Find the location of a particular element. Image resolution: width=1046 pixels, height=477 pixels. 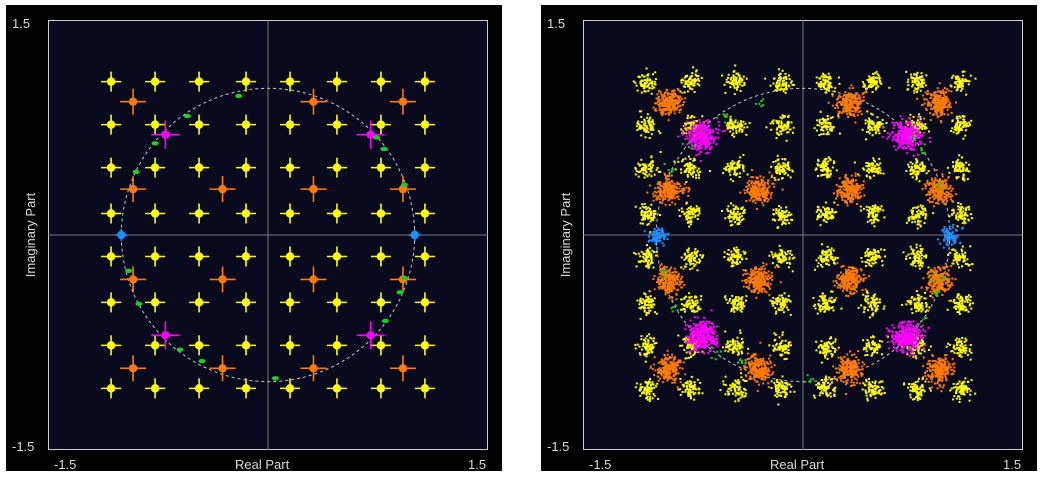

blue-point is located at coordinates (414, 235).